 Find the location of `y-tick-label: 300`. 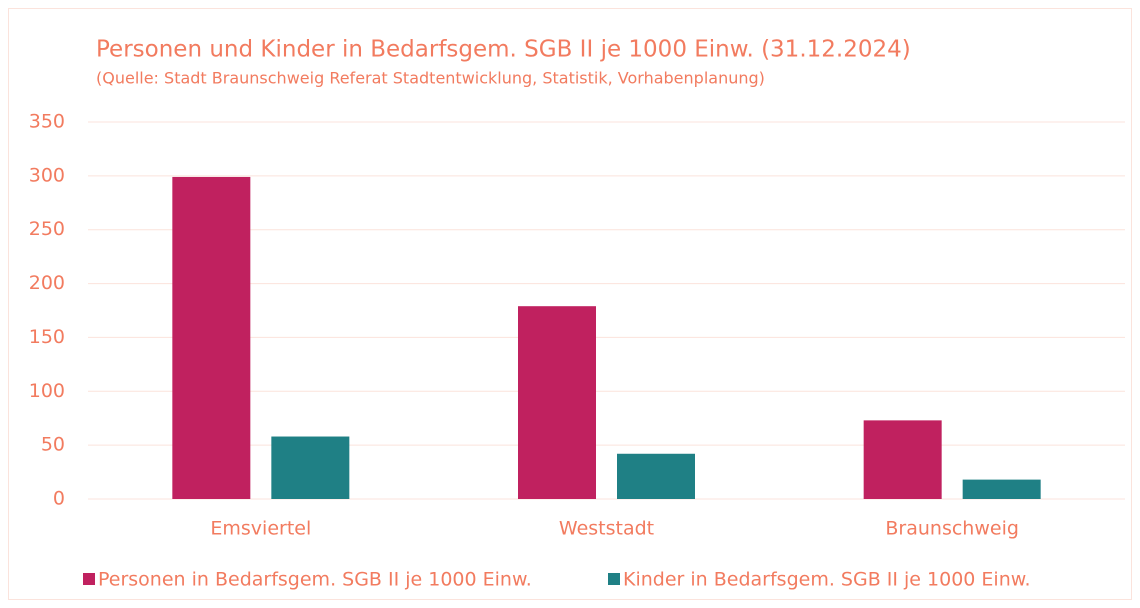

y-tick-label: 300 is located at coordinates (47, 175).